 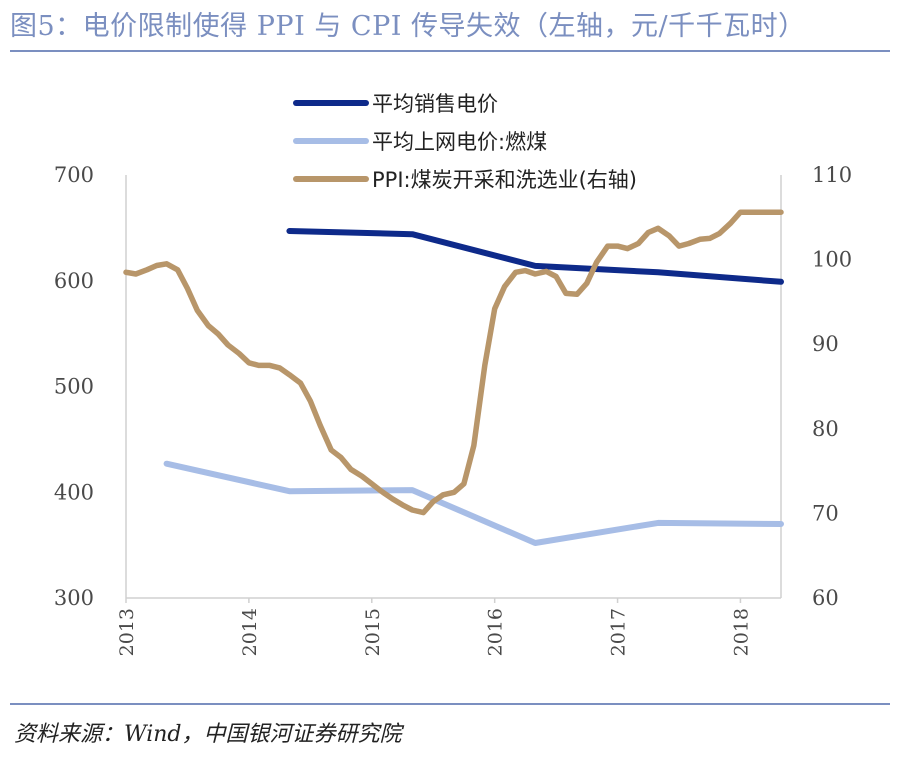 I want to click on y-left-tick-label: 700, so click(x=74, y=175).